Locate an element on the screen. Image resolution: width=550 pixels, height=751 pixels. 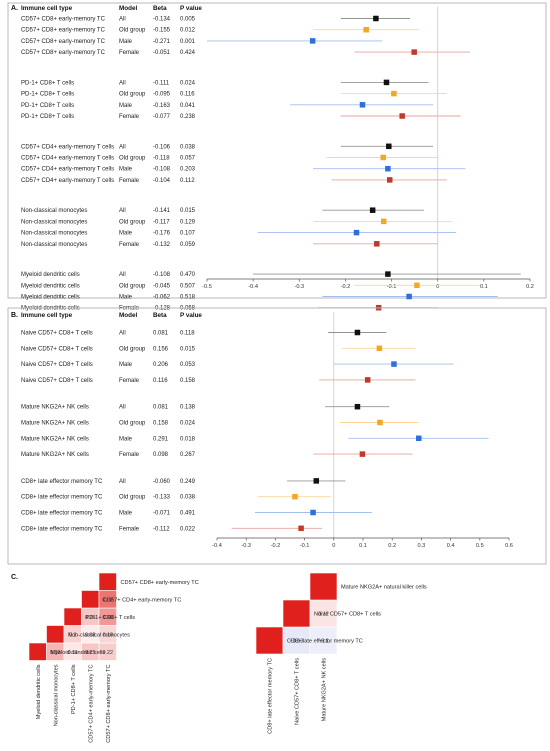
x-tick-label: 0.6 is located at coordinates (509, 546).